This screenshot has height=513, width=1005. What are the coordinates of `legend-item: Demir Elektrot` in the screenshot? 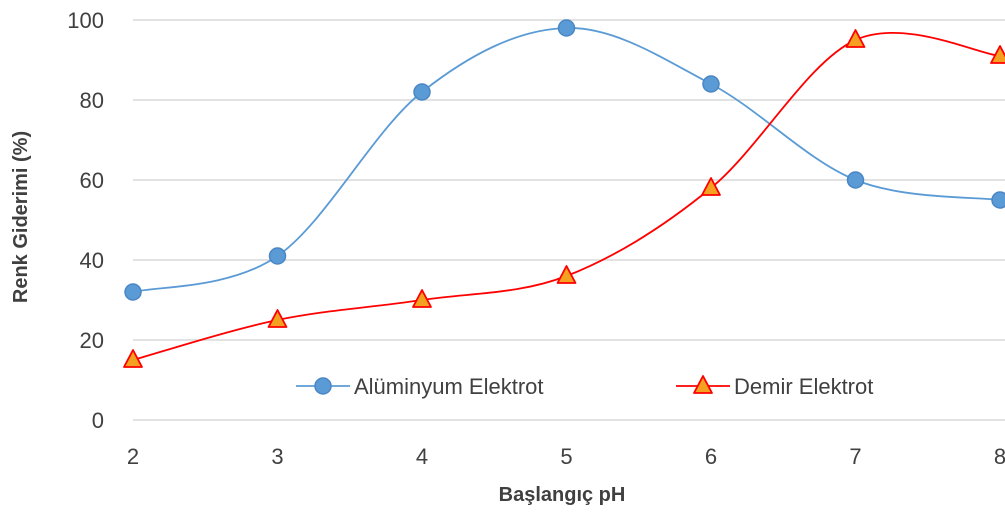 It's located at (774, 386).